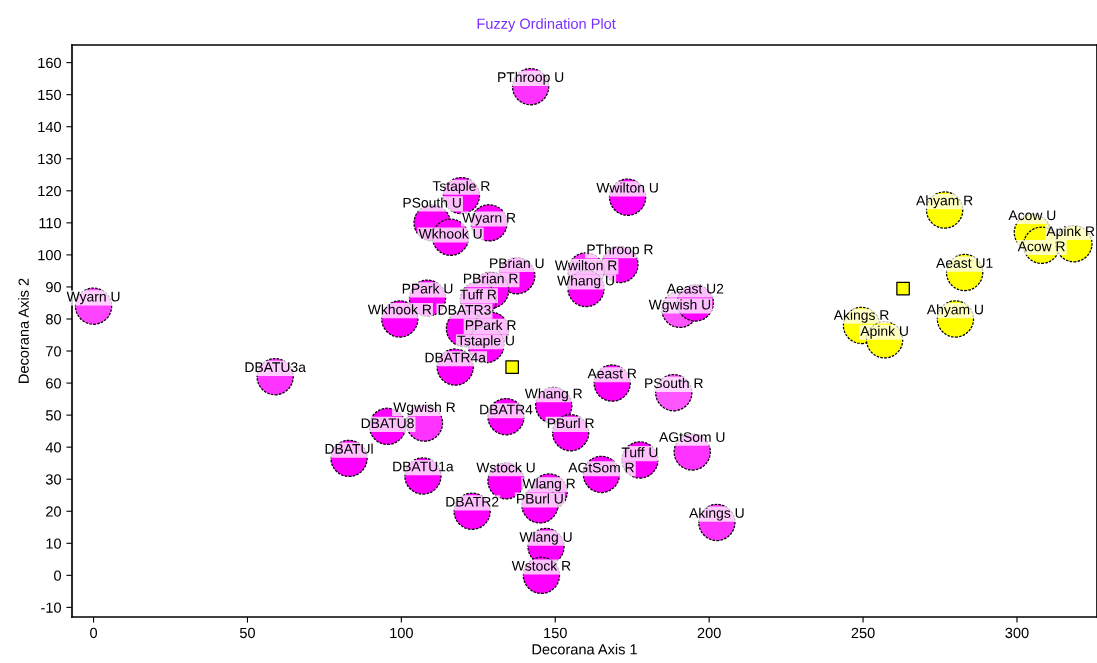 This screenshot has height=663, width=1097. What do you see at coordinates (50, 191) in the screenshot?
I see `y-tick-label: 120` at bounding box center [50, 191].